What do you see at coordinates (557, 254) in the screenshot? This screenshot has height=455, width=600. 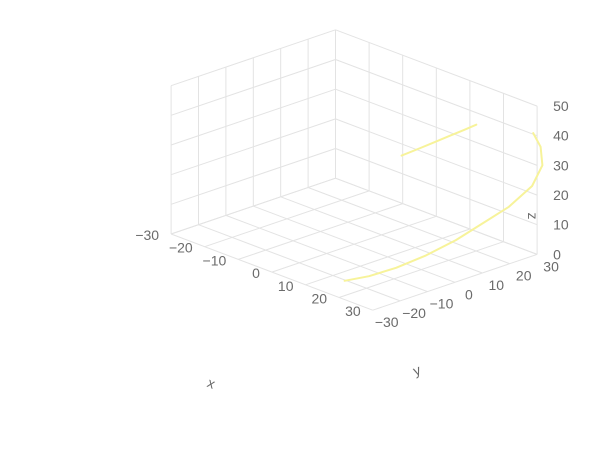 I see `z-tick-label: 0` at bounding box center [557, 254].